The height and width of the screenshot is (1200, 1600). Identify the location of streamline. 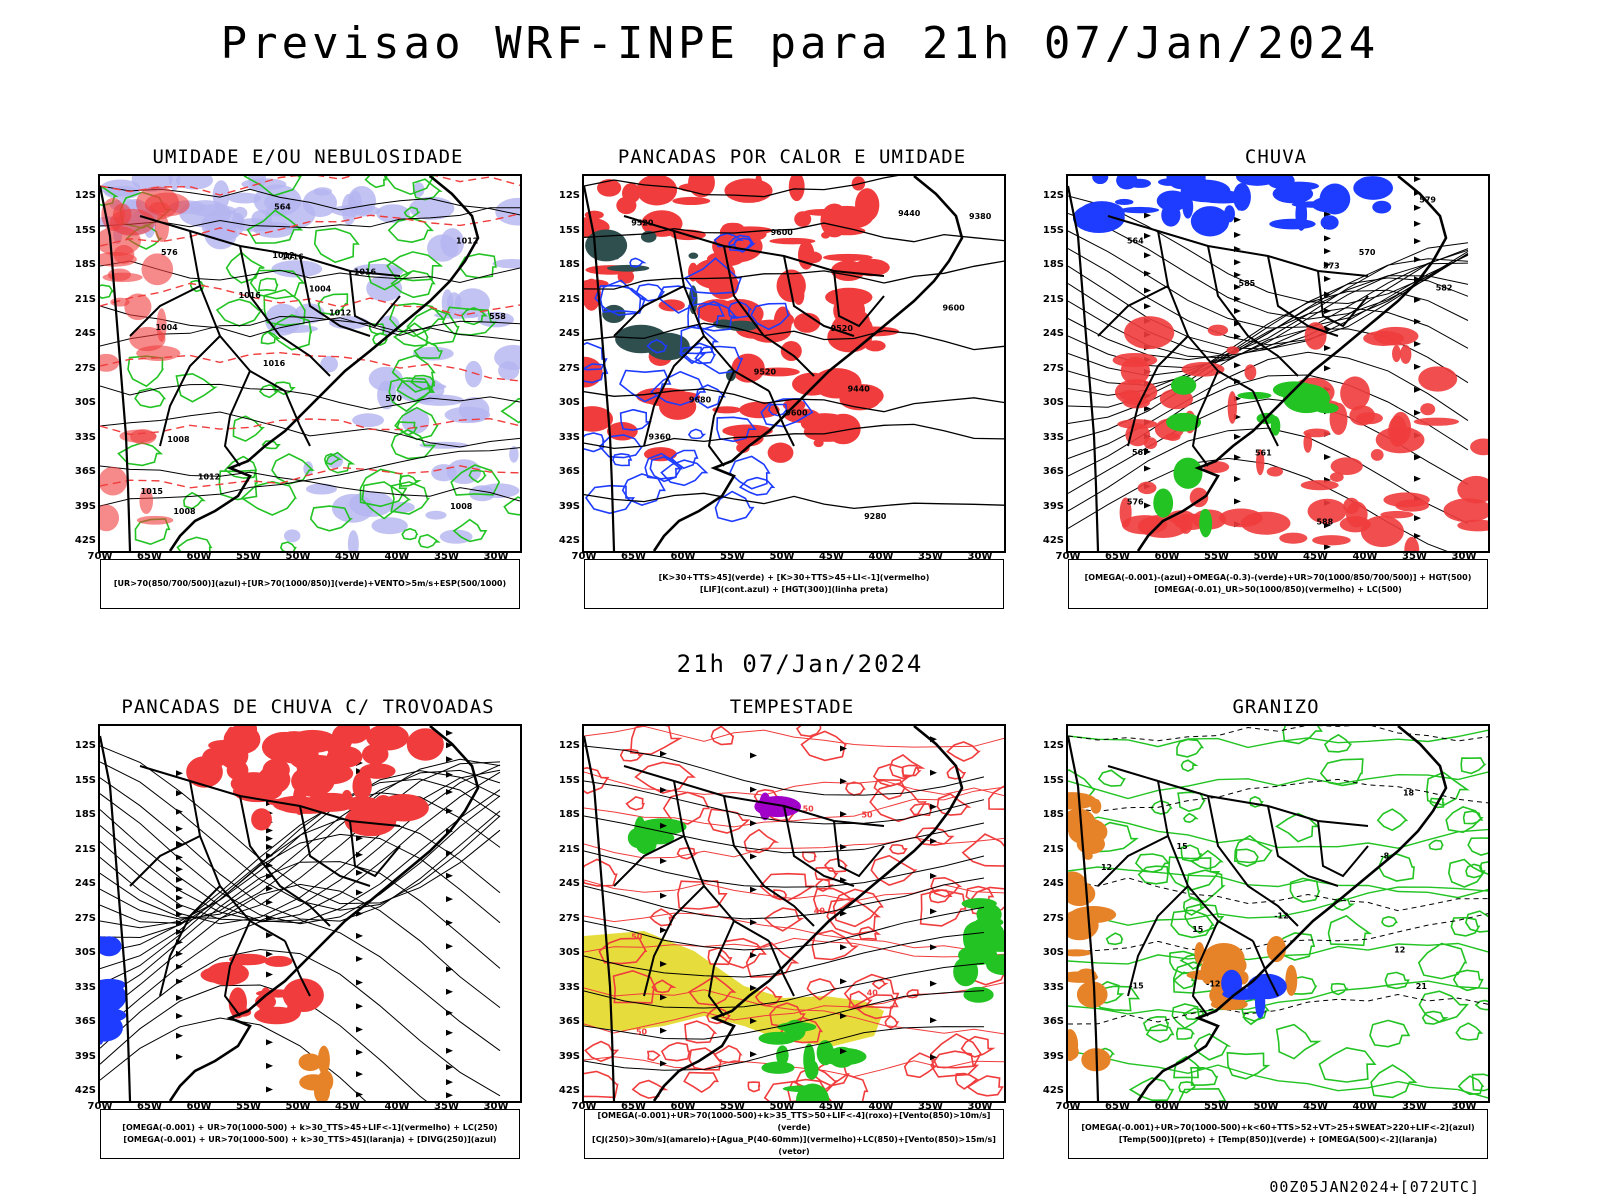
(300, 840).